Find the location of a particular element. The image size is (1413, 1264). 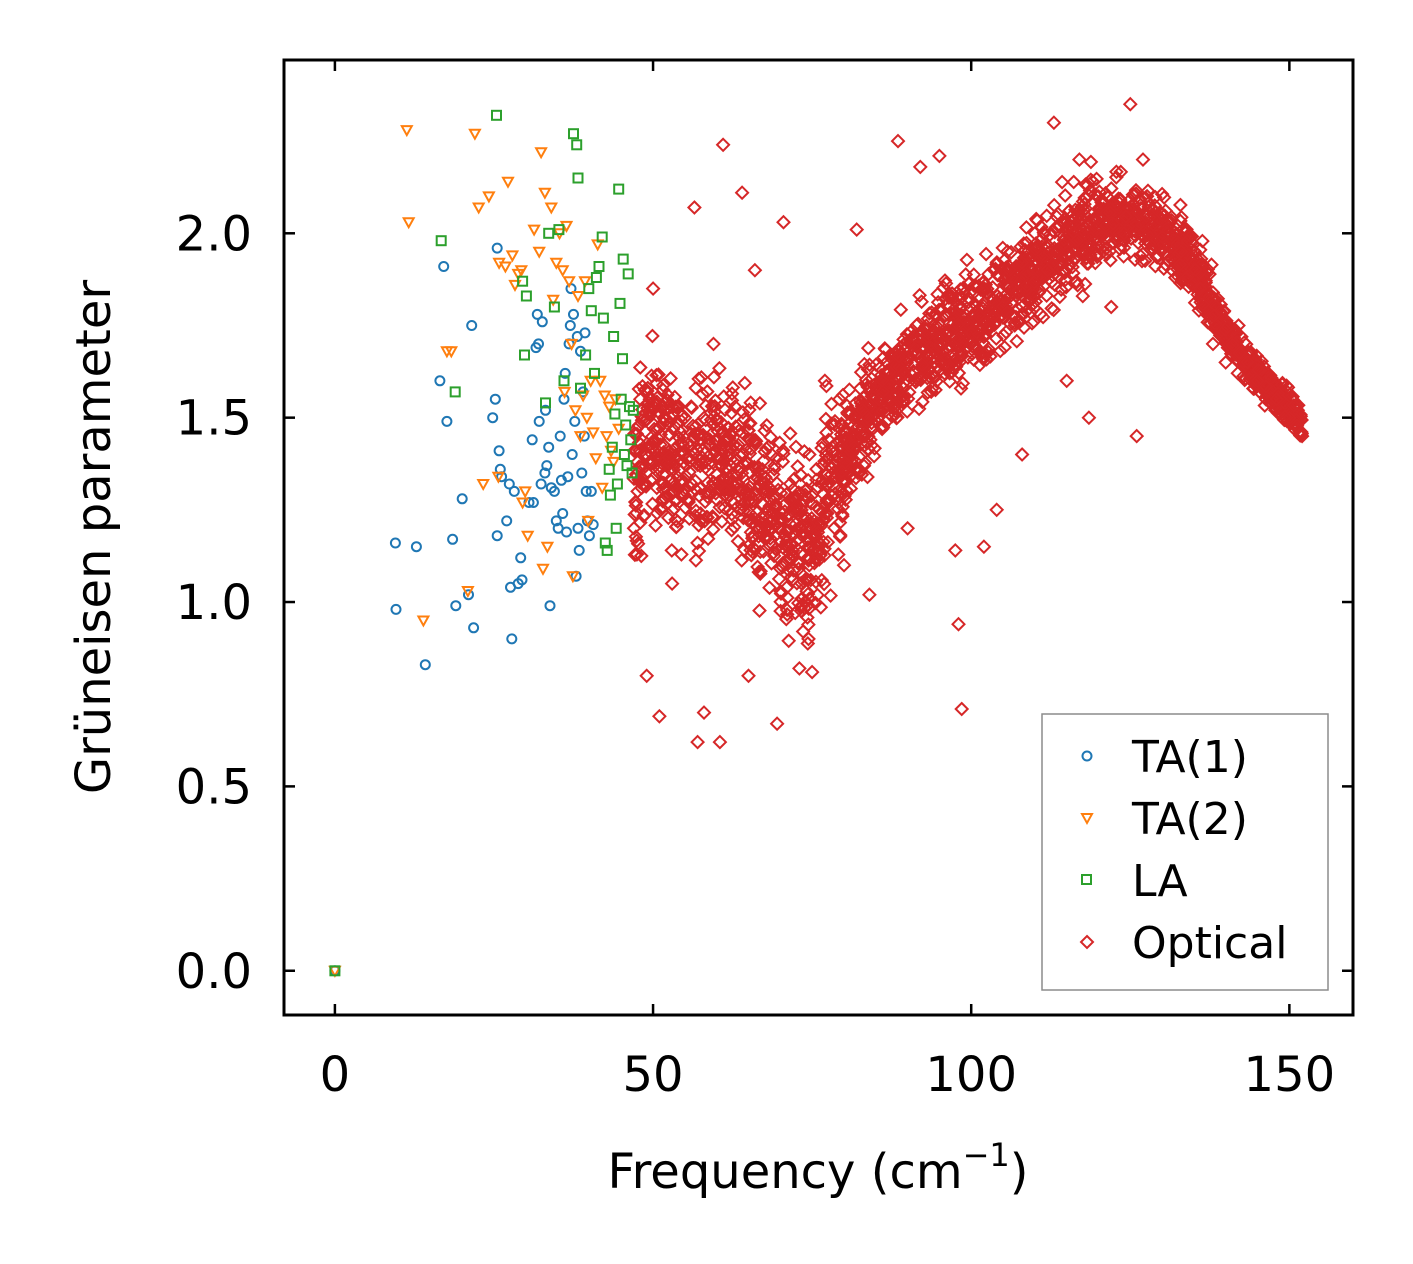

legend-label-optical: Optical is located at coordinates (1209, 943).